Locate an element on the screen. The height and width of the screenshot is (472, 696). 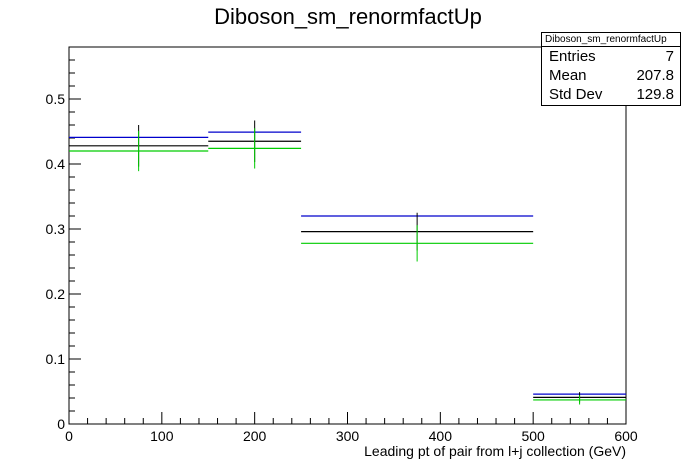
y-tick-label: 0.5 is located at coordinates (56, 99).